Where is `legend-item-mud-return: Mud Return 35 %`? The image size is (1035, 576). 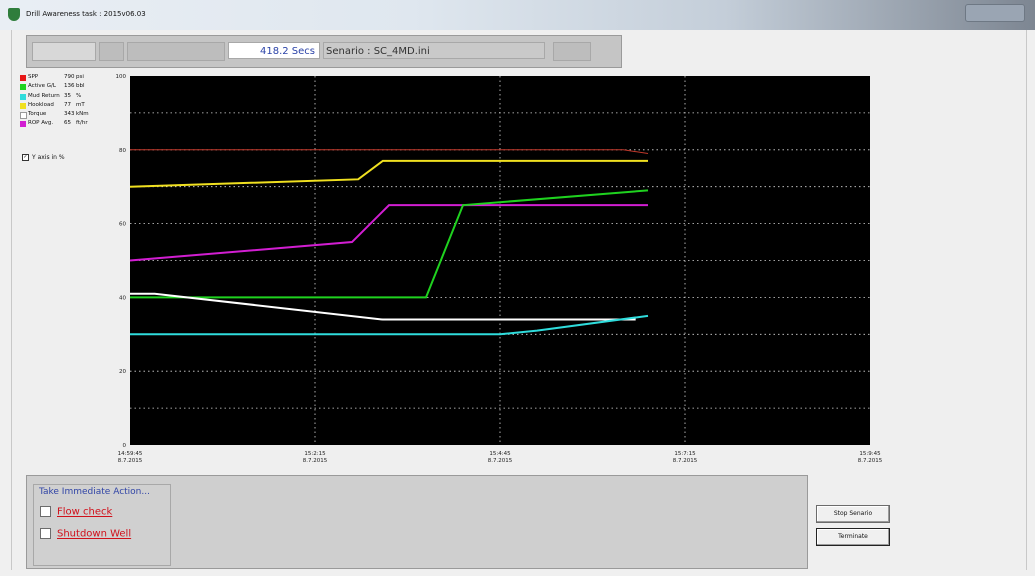
legend-item-mud-return: Mud Return 35 % is located at coordinates (72, 96).